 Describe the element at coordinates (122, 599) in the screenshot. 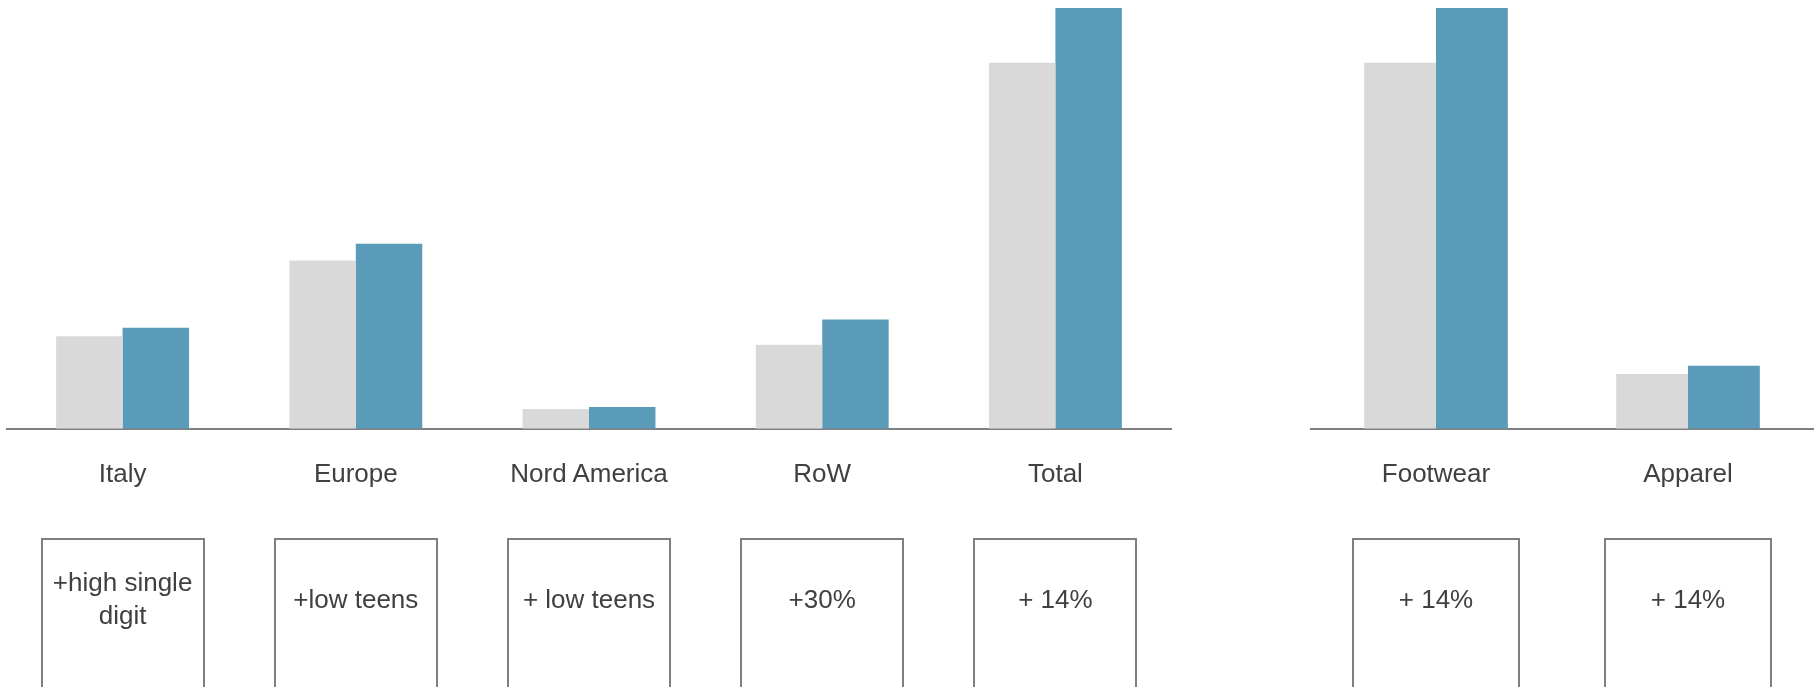

I see `text: +high single digit` at that location.